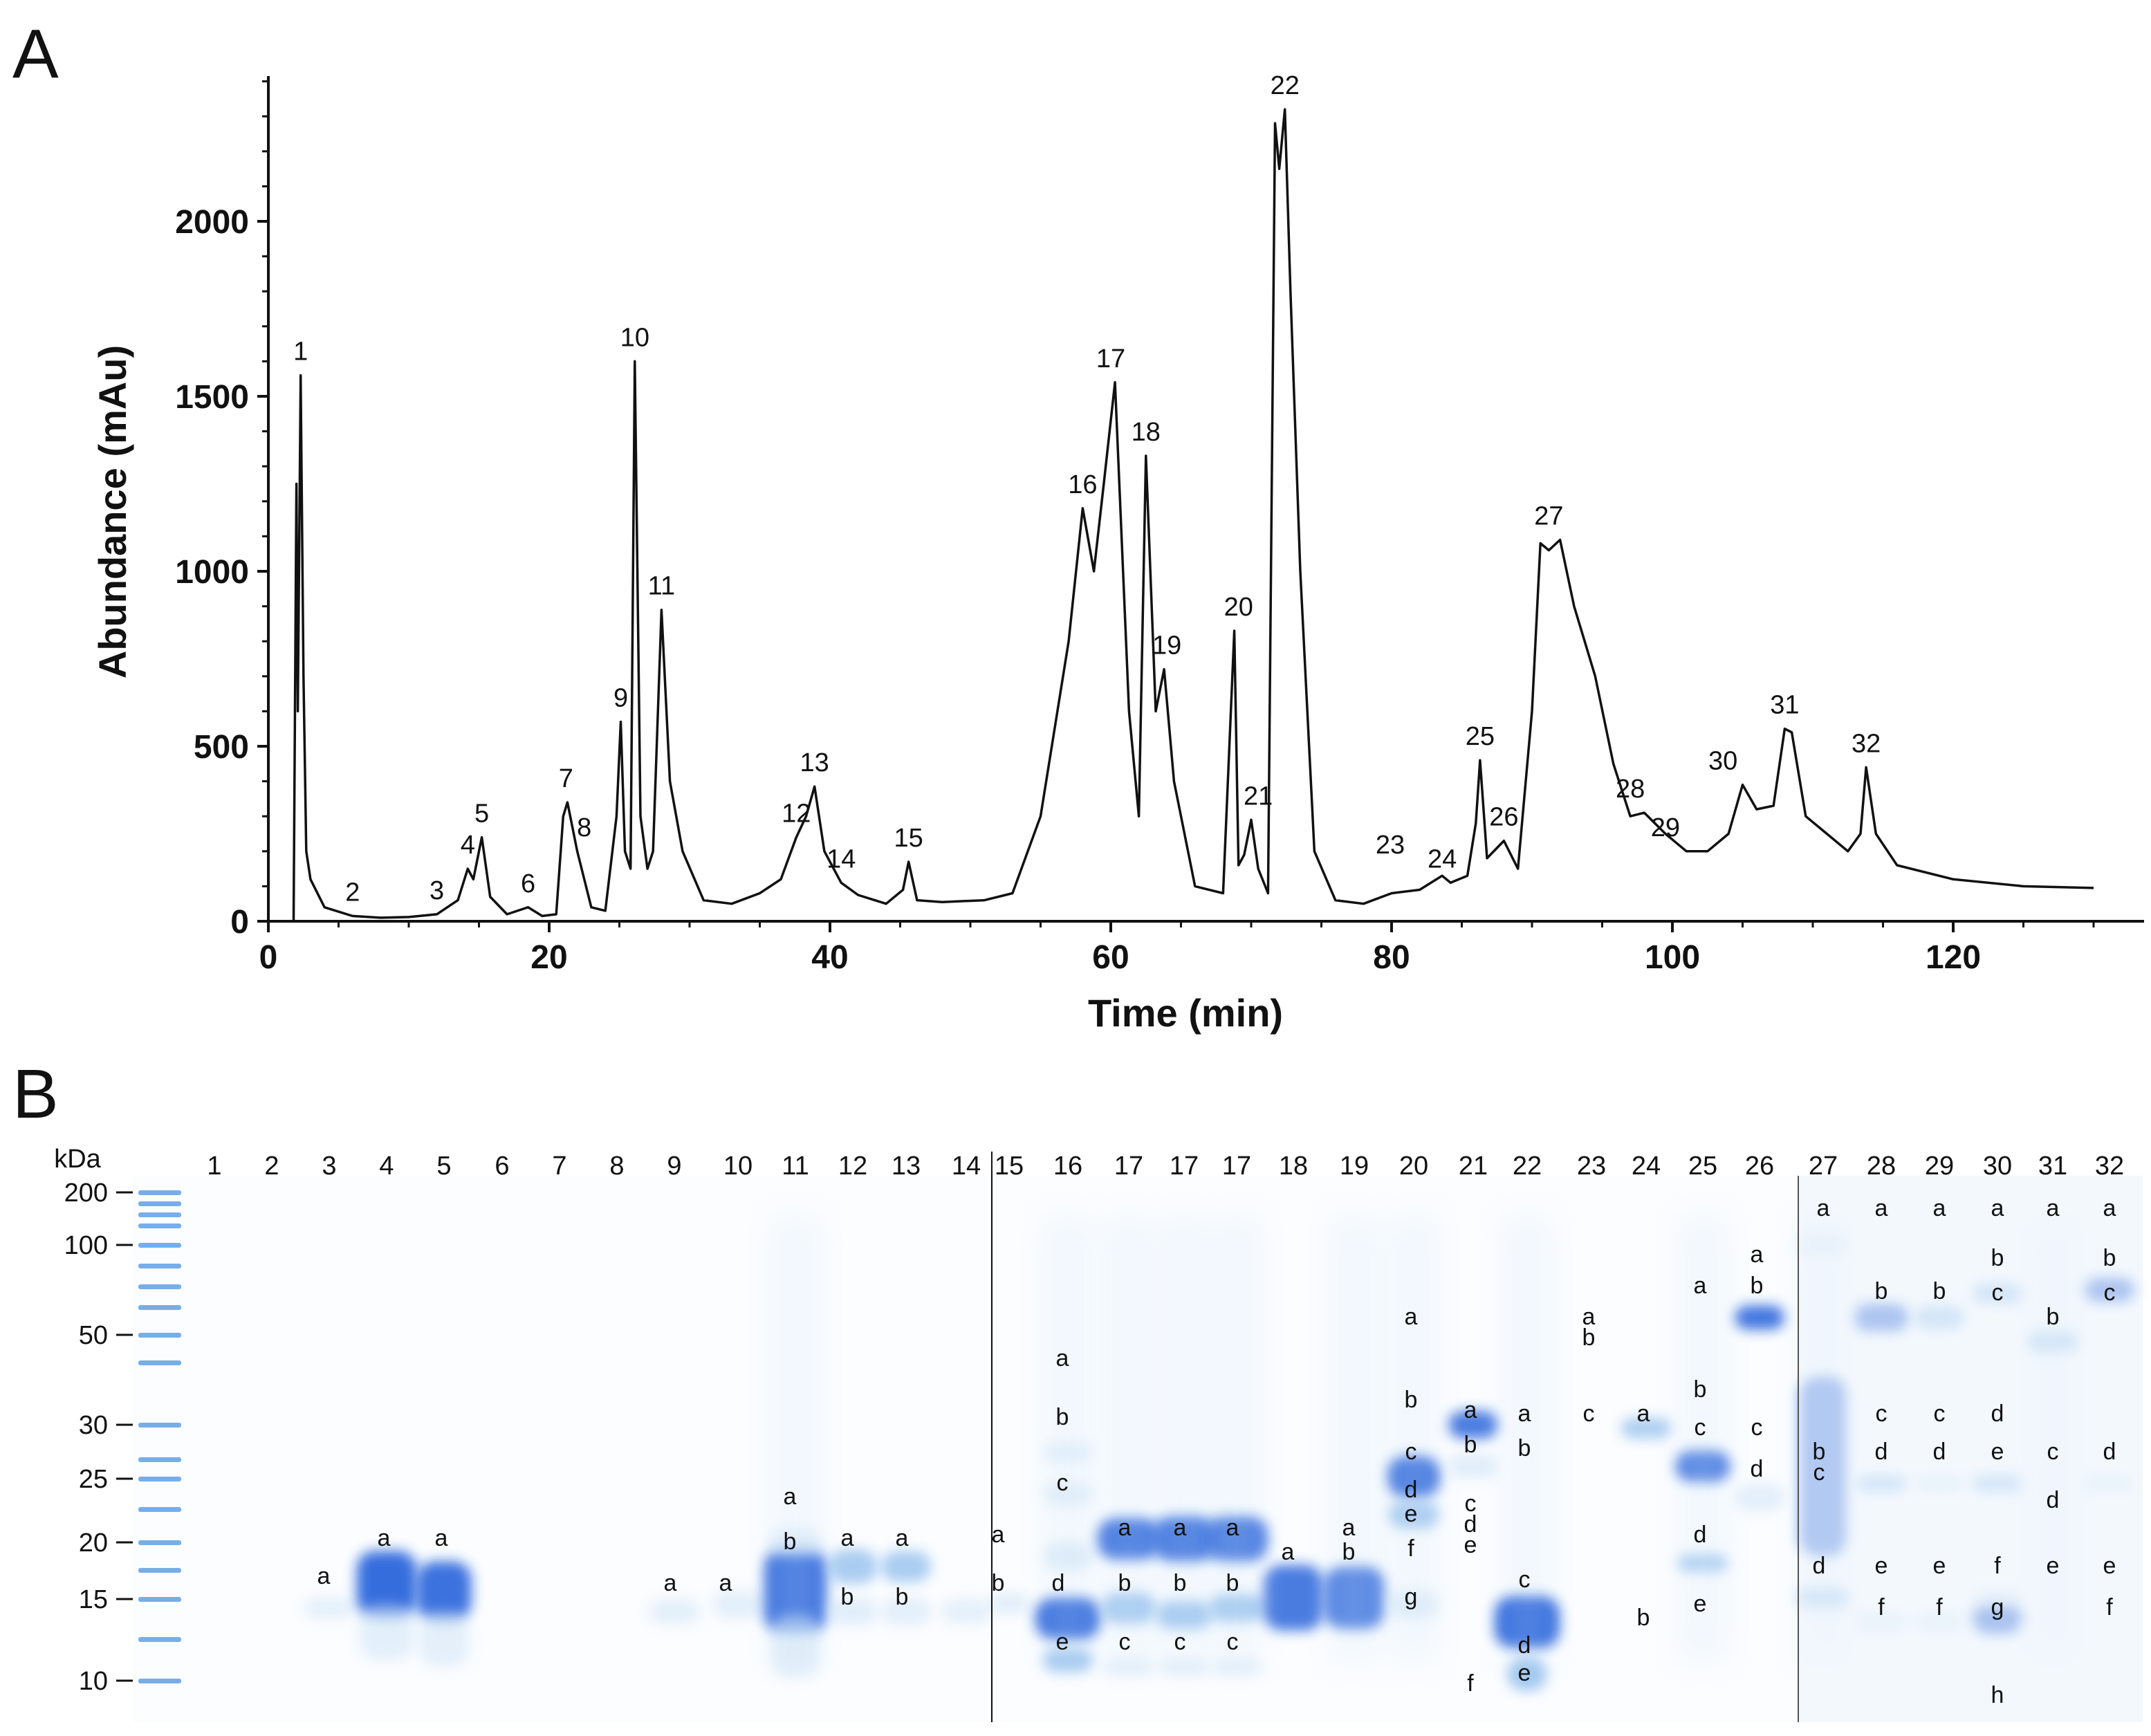 This screenshot has height=1736, width=2151. What do you see at coordinates (1784, 705) in the screenshot?
I see `peak-label: 31` at bounding box center [1784, 705].